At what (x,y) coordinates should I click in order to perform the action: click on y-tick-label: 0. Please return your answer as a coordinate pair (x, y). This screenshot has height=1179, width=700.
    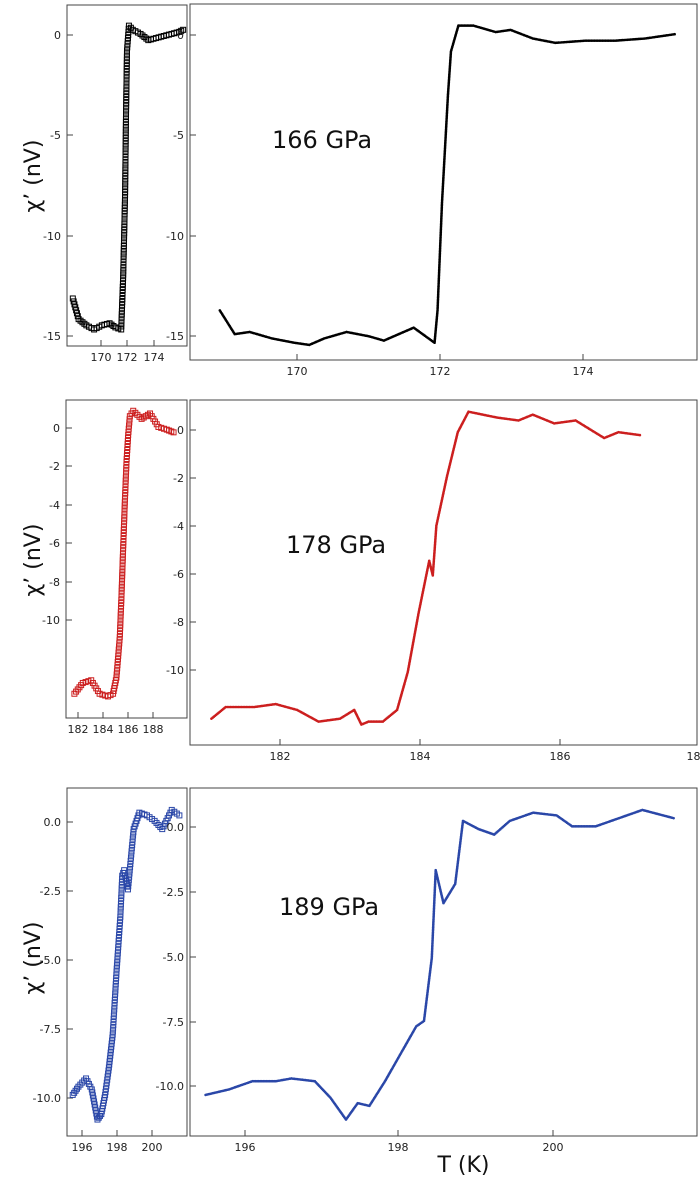
    Looking at the image, I should click on (57, 35).